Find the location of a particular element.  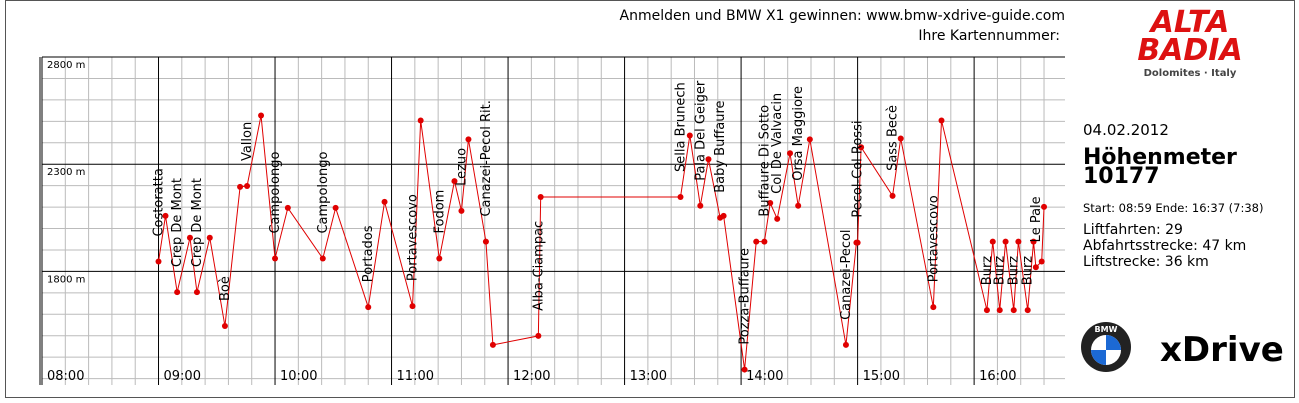

x-tick-label: 14:00 is located at coordinates (764, 376).